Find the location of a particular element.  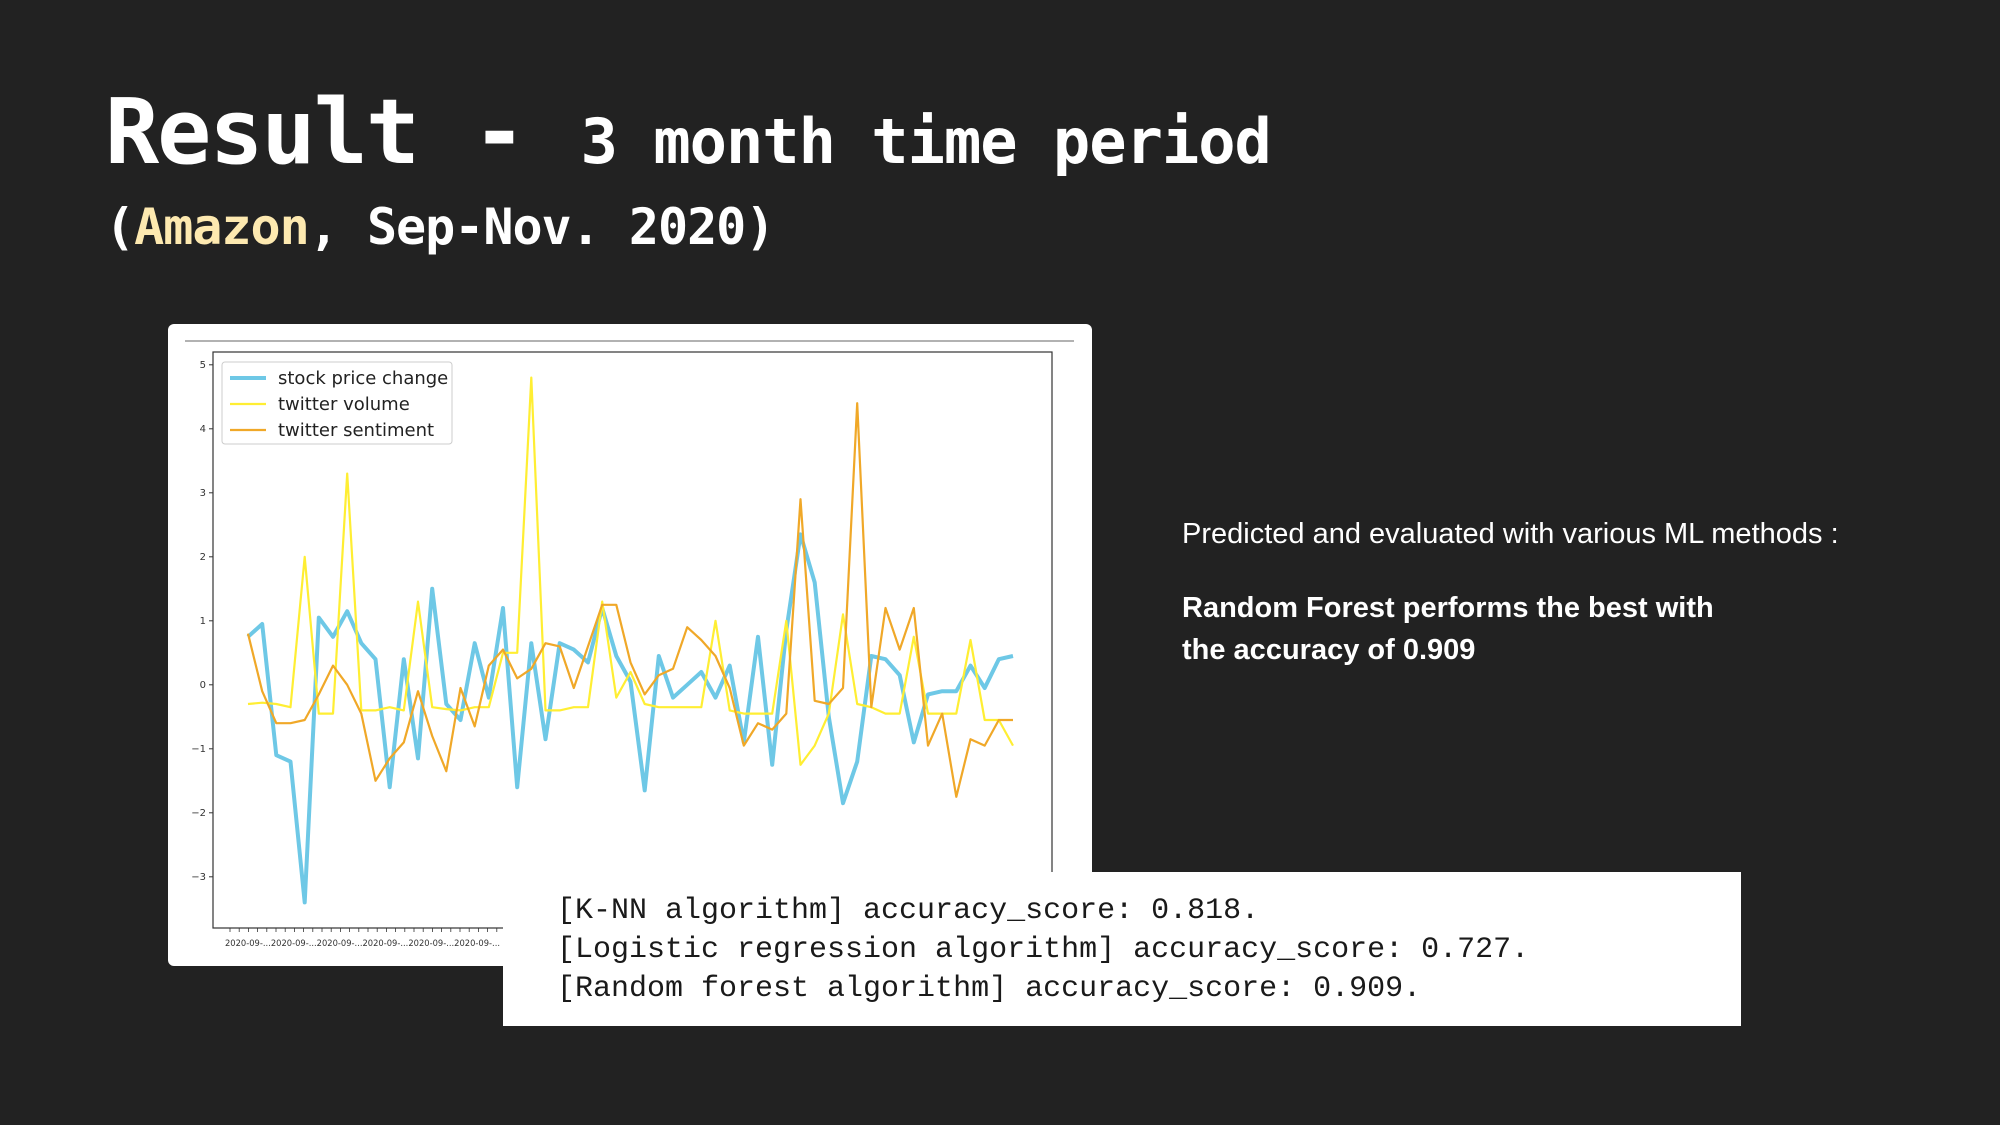

y-tick-label: 3 is located at coordinates (203, 493).